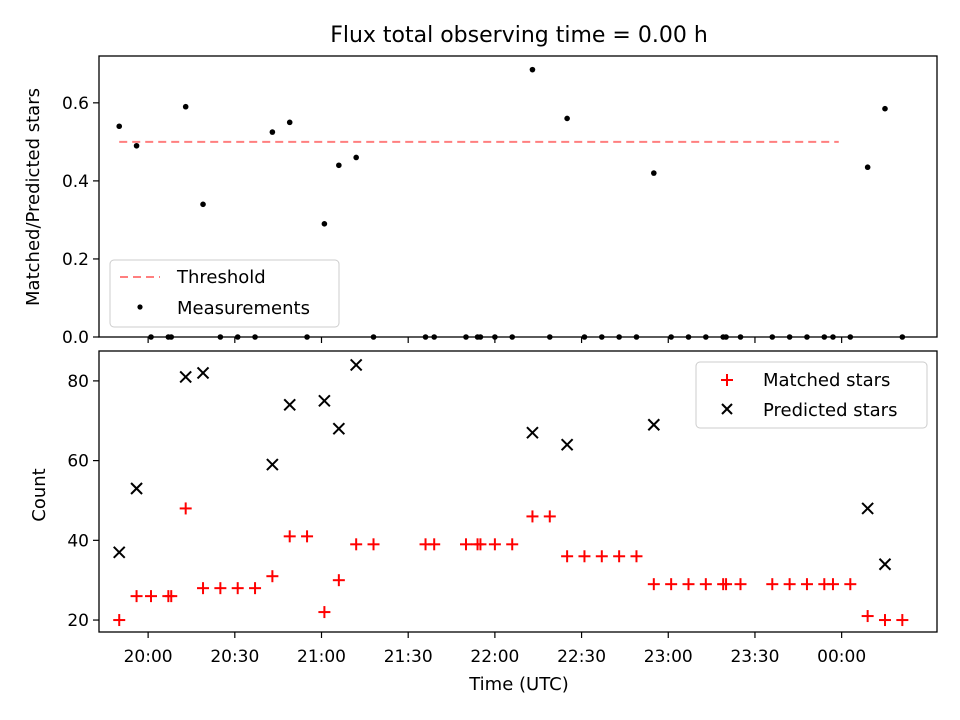  I want to click on x-tick-label: 22:00, so click(494, 657).